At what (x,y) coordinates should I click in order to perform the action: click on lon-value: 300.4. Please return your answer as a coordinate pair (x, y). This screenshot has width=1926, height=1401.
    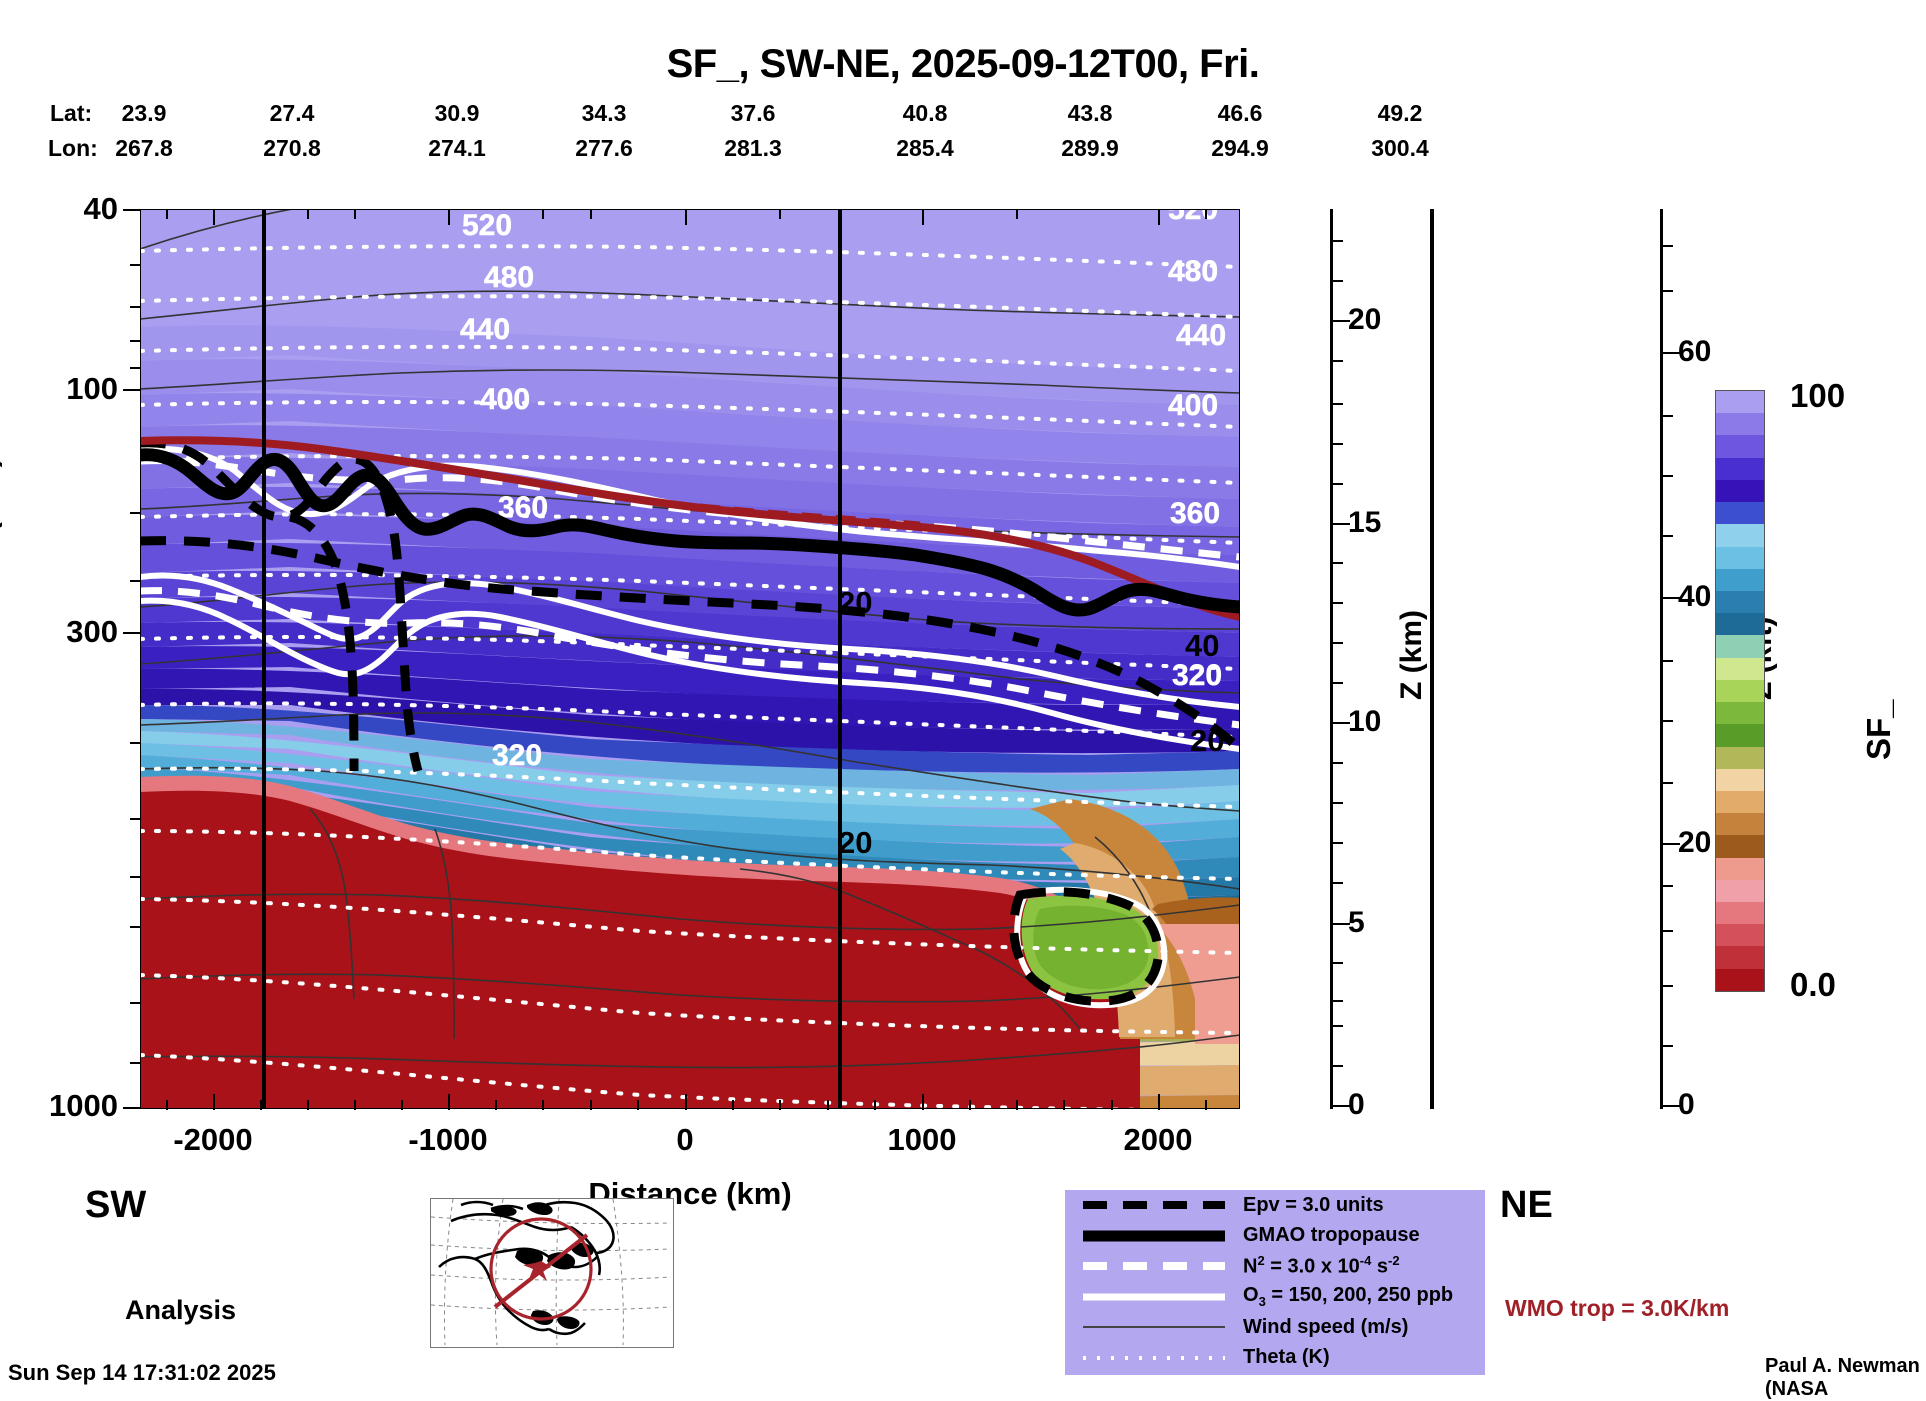
    Looking at the image, I should click on (1400, 148).